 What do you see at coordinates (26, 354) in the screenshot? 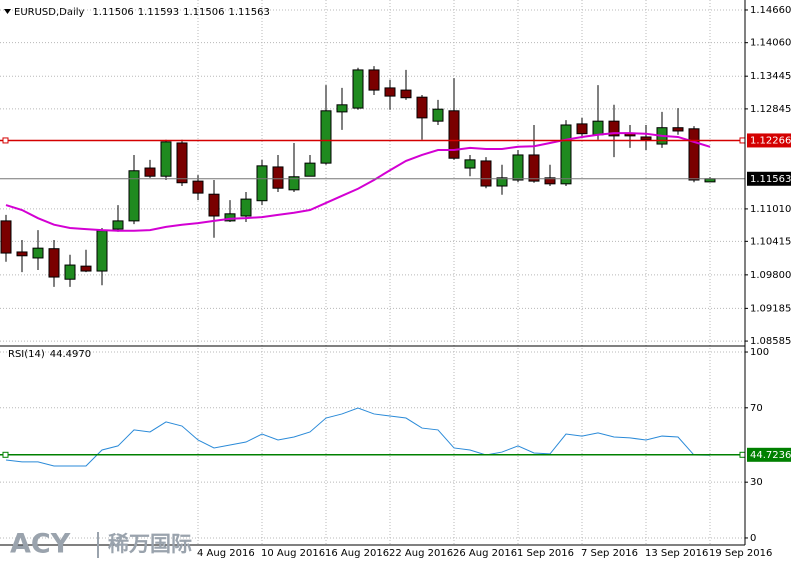
I see `rsi-title: RSI(14)` at bounding box center [26, 354].